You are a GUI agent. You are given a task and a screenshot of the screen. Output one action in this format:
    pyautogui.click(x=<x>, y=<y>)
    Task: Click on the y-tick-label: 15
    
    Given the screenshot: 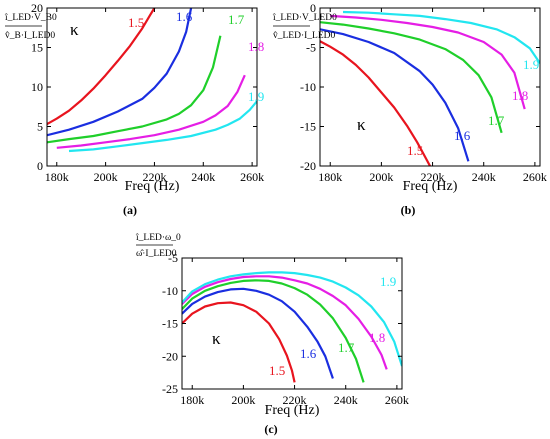 What is the action you would take?
    pyautogui.click(x=37, y=48)
    